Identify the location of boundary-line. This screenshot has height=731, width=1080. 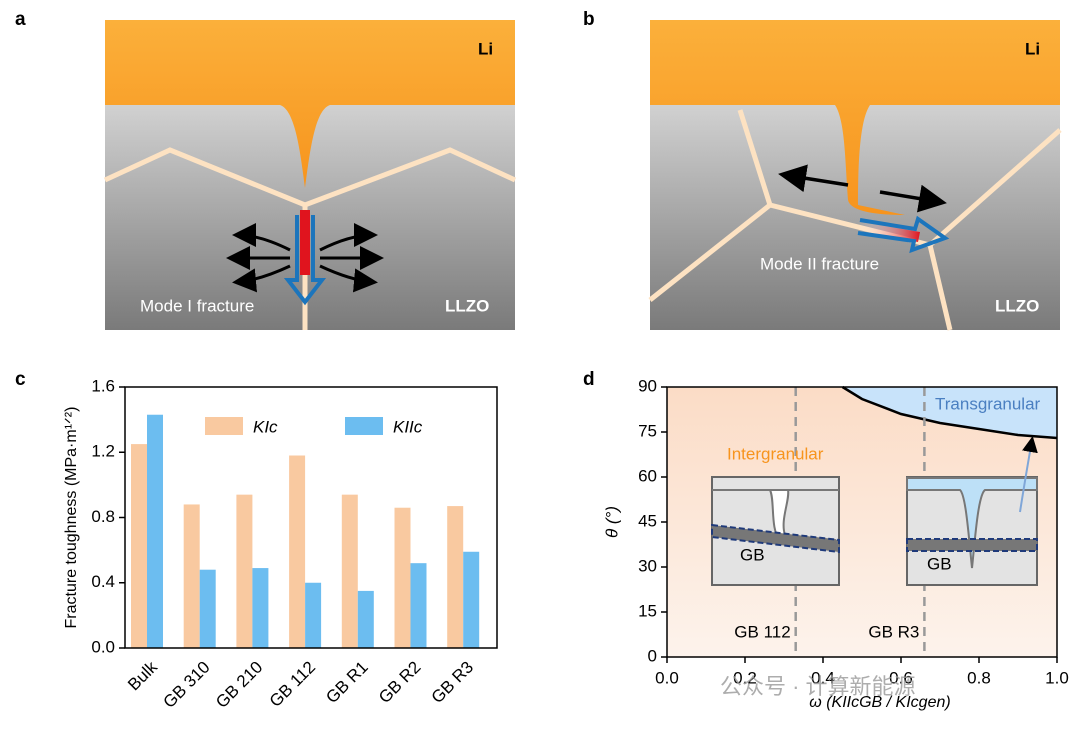
(949, 412).